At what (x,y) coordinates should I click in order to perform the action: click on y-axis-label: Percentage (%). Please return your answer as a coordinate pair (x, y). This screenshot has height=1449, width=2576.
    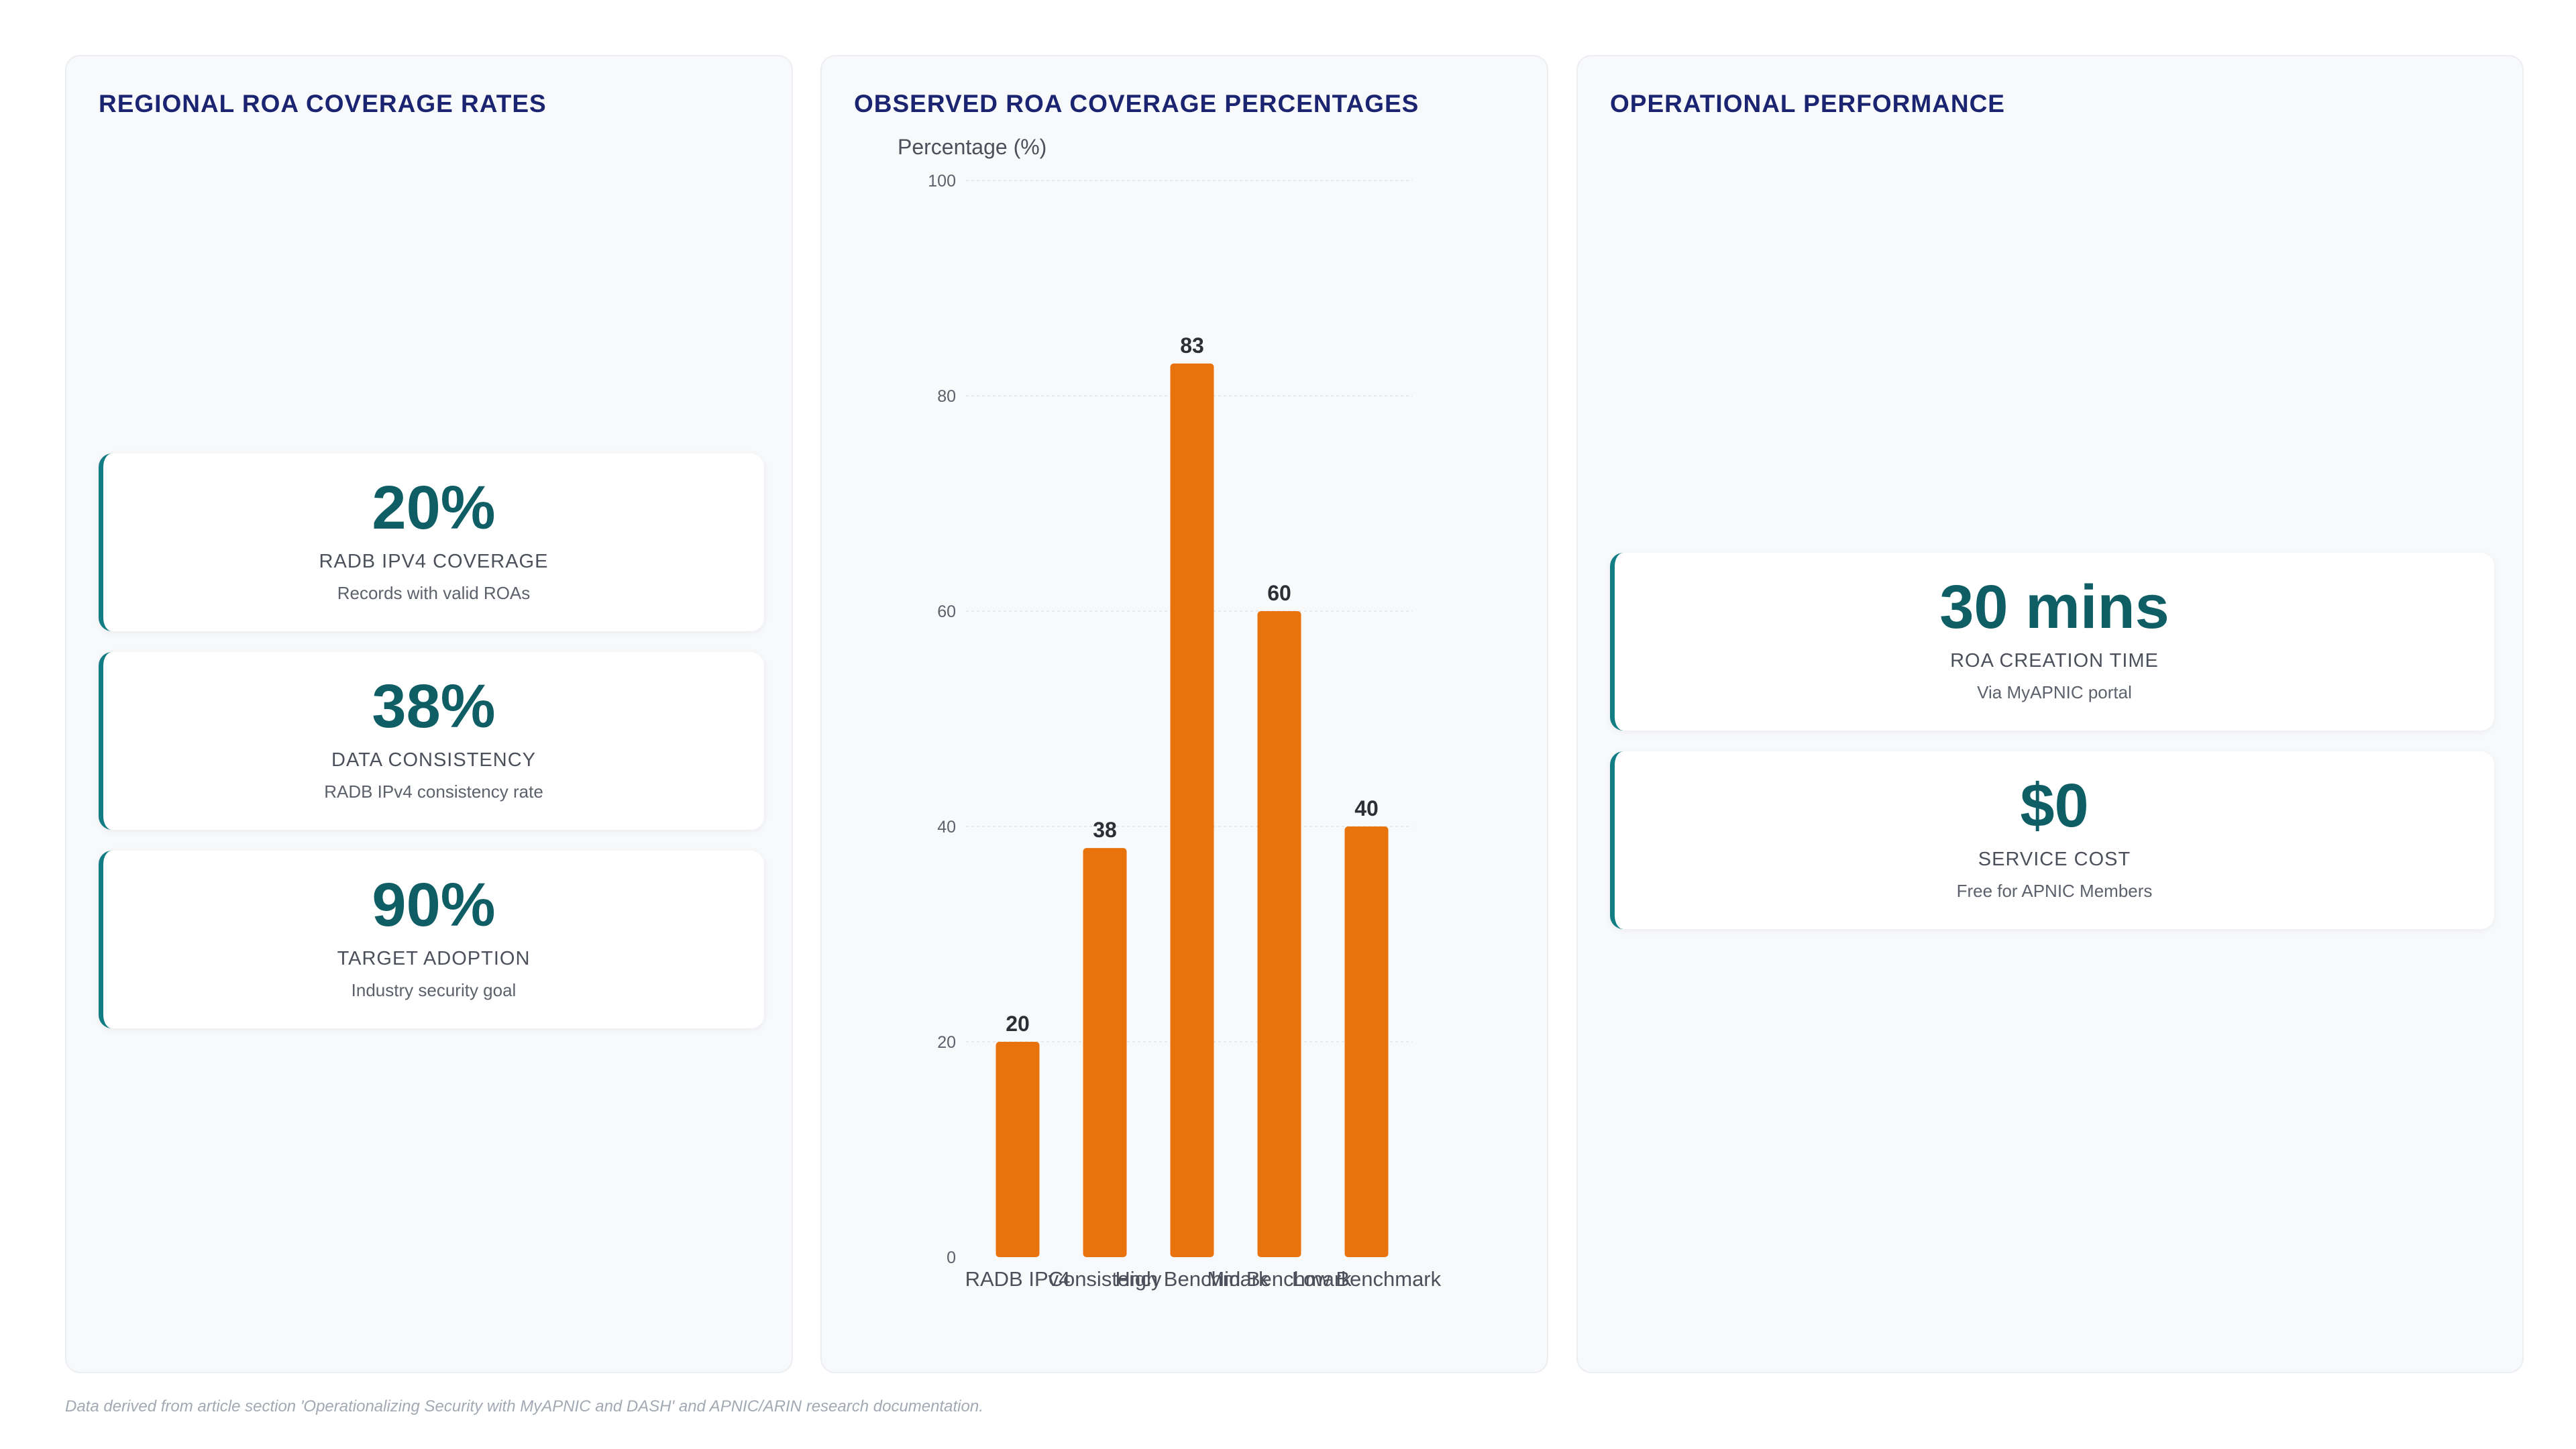
    Looking at the image, I should click on (972, 147).